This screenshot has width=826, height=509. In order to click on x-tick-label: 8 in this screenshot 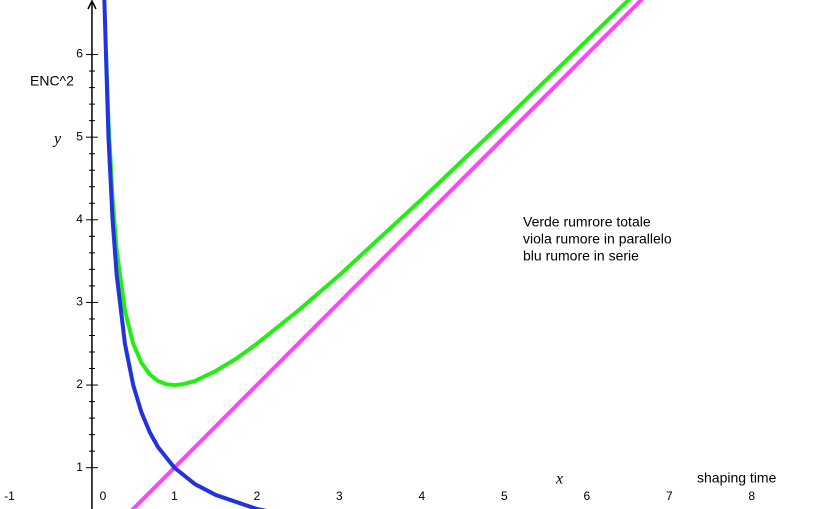, I will do `click(751, 496)`.